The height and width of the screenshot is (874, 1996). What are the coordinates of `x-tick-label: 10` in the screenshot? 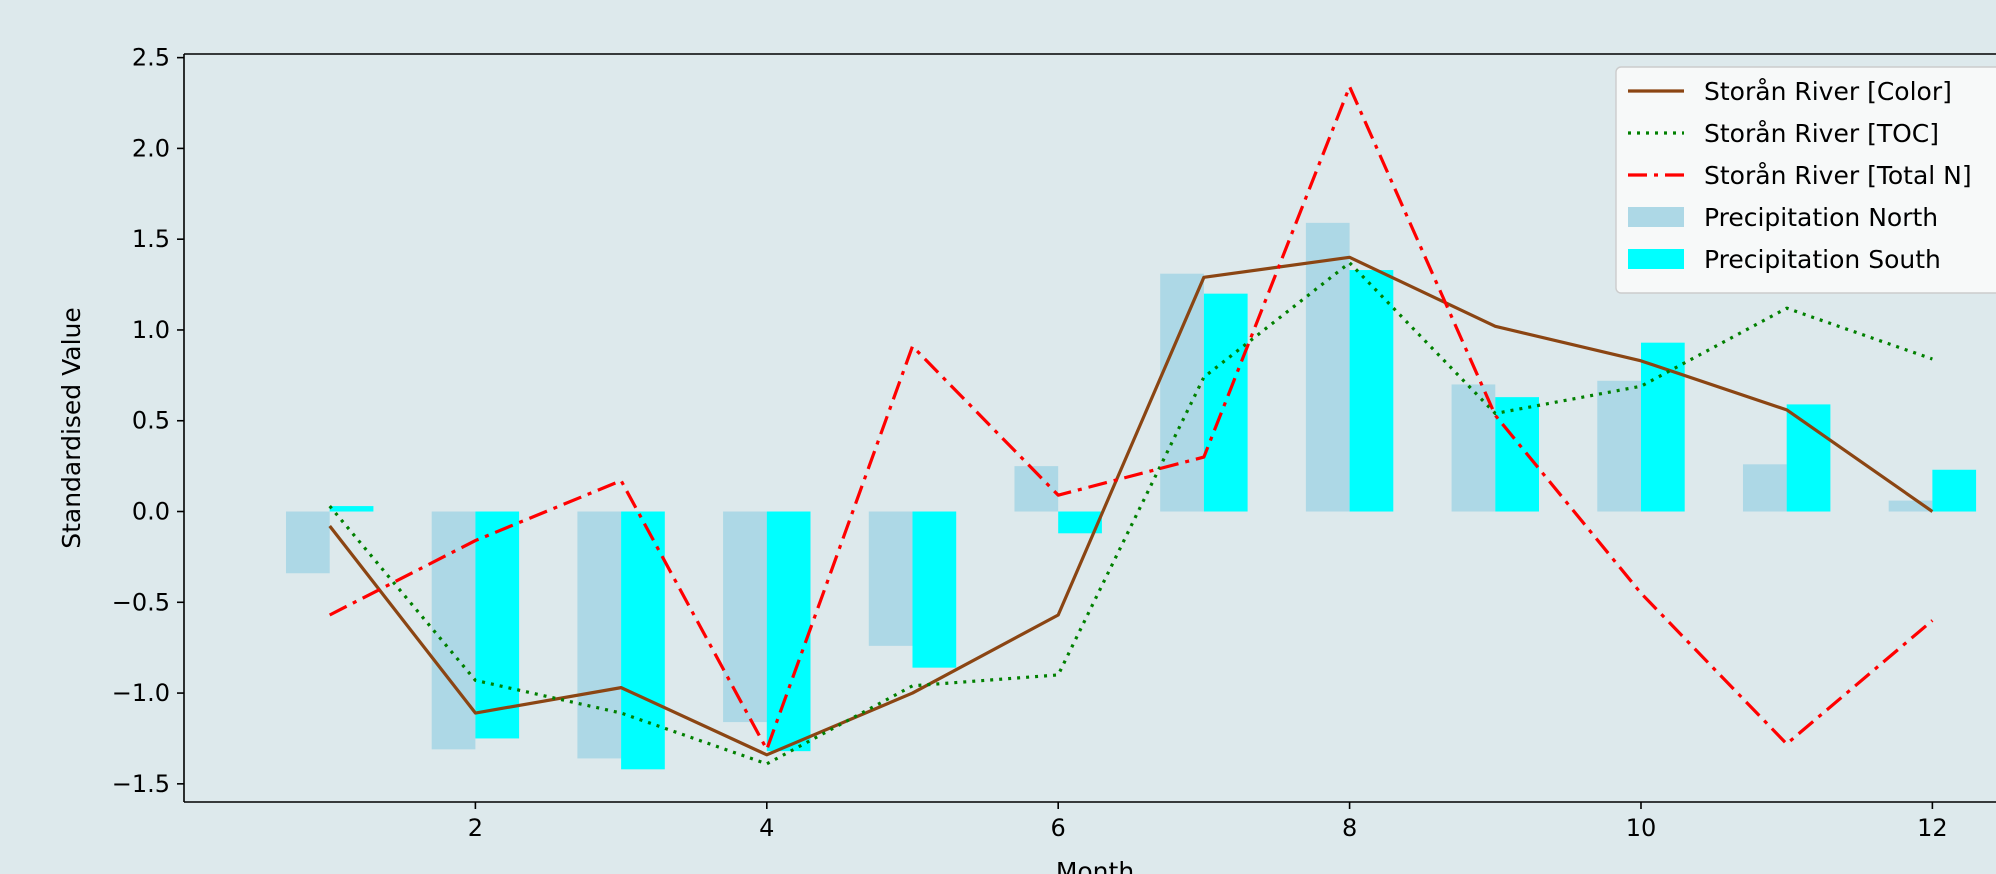 It's located at (1641, 828).